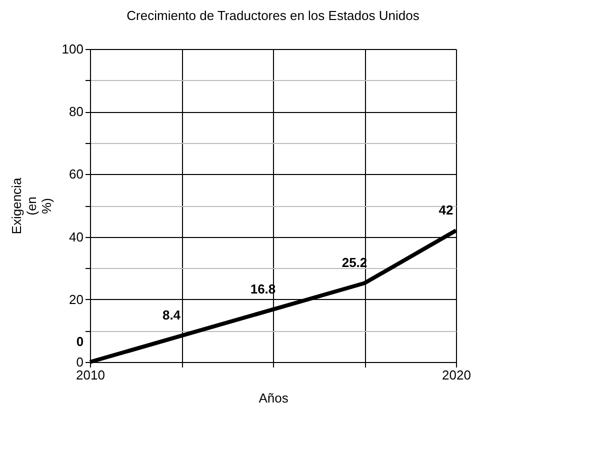  Describe the element at coordinates (80, 362) in the screenshot. I see `y-tick-label: 0` at that location.